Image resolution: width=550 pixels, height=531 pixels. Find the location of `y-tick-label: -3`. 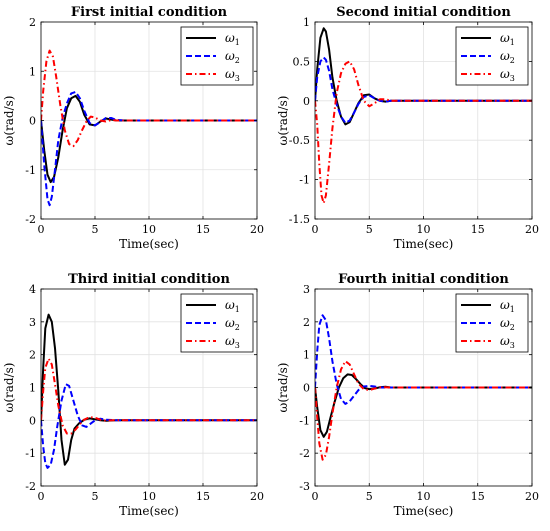

y-tick-label: -3 is located at coordinates (304, 486).